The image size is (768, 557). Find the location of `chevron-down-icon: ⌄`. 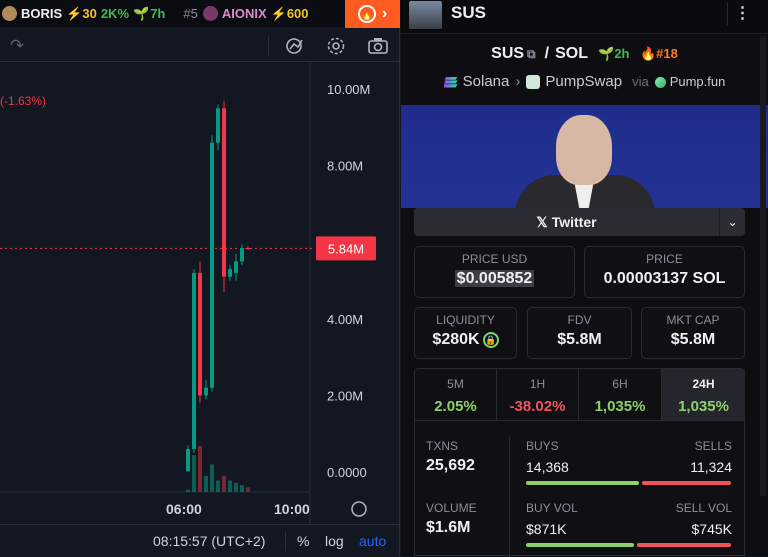

chevron-down-icon: ⌄ is located at coordinates (732, 222).